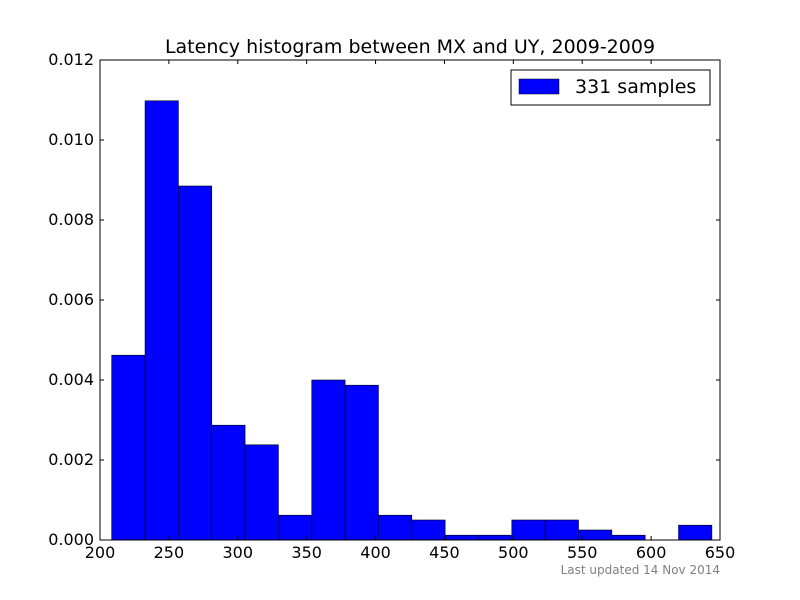 Image resolution: width=800 pixels, height=600 pixels. What do you see at coordinates (640, 570) in the screenshot?
I see `last-updated-note: Last updated 14 Nov 2014` at bounding box center [640, 570].